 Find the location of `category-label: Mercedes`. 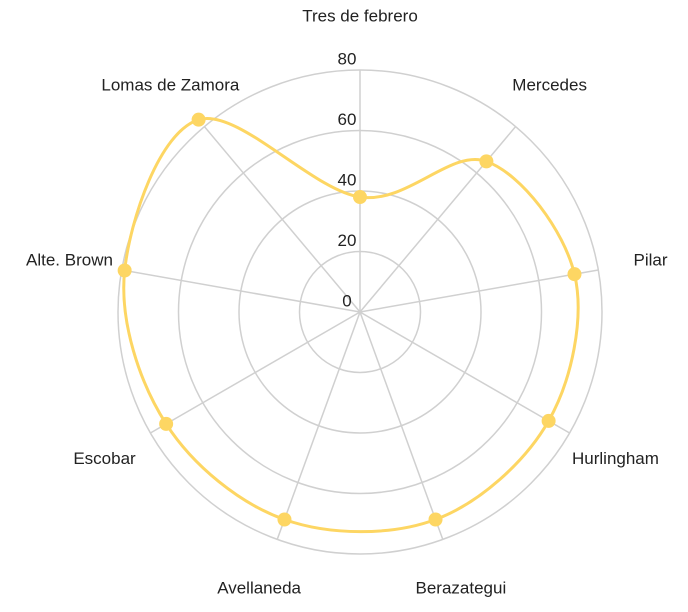

category-label: Mercedes is located at coordinates (549, 85).